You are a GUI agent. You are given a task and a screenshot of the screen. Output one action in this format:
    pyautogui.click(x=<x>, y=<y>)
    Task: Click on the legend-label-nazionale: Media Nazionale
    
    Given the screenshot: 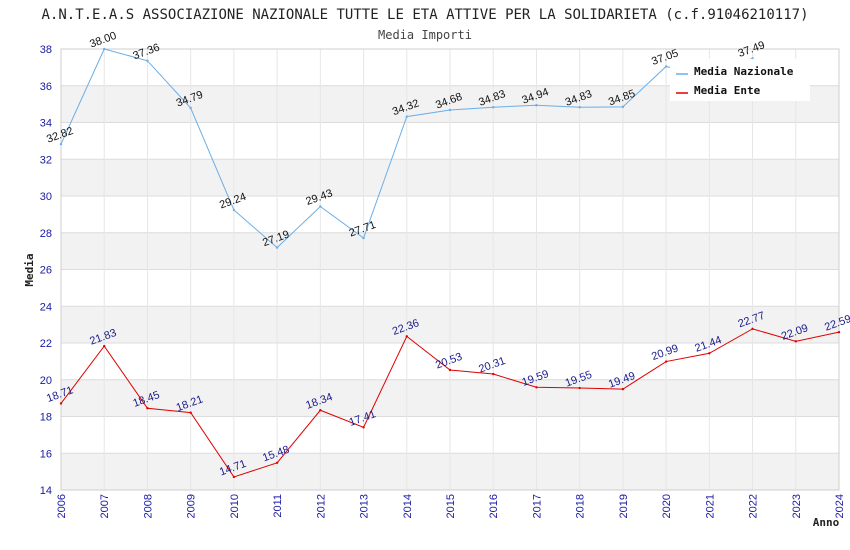 What is the action you would take?
    pyautogui.click(x=744, y=71)
    